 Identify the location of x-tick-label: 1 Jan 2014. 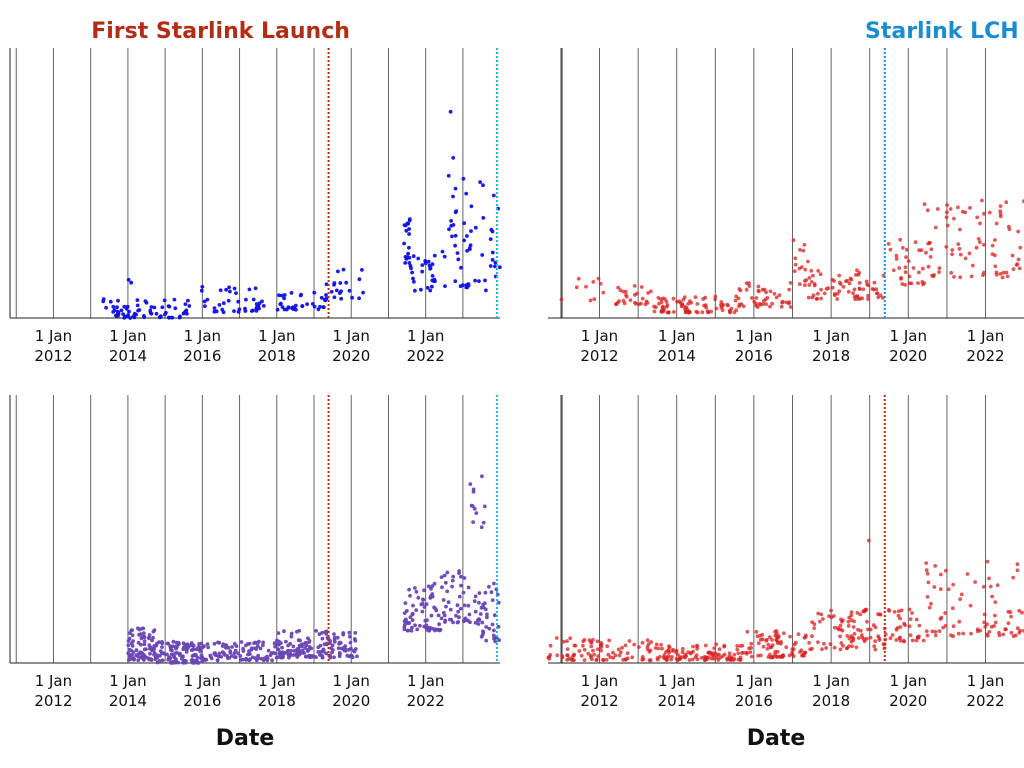
(128, 346).